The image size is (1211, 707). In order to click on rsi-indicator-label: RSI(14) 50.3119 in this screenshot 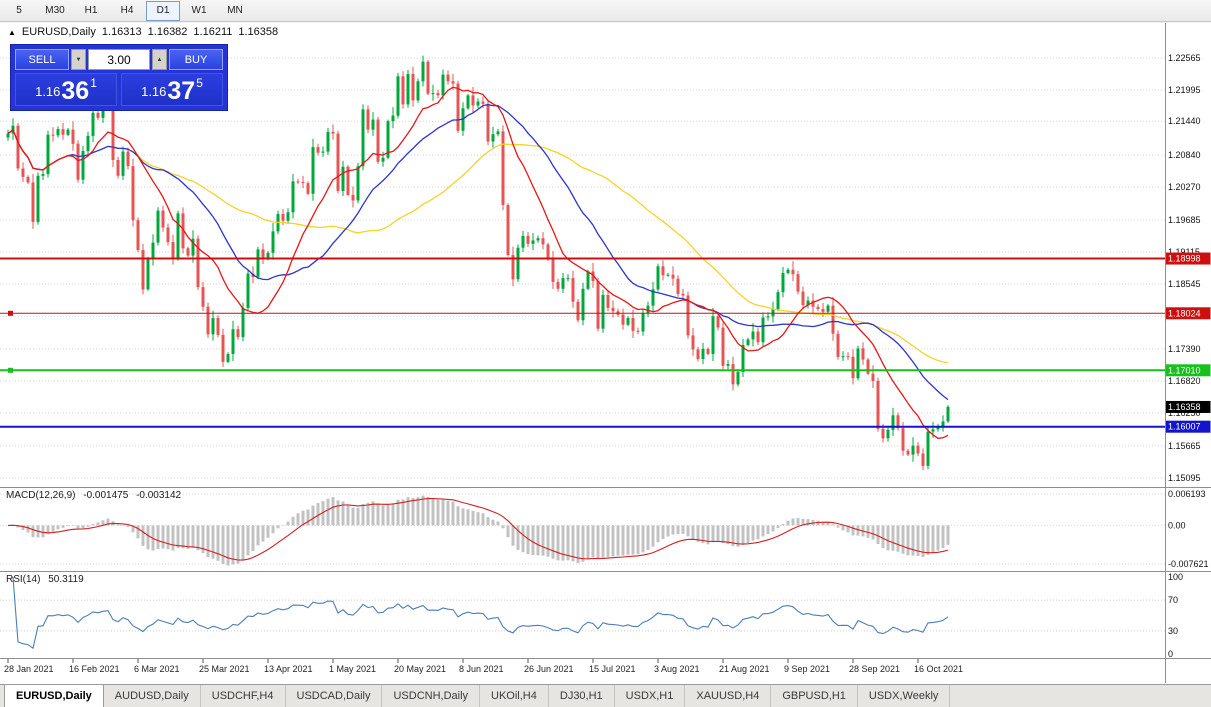, I will do `click(47, 579)`.